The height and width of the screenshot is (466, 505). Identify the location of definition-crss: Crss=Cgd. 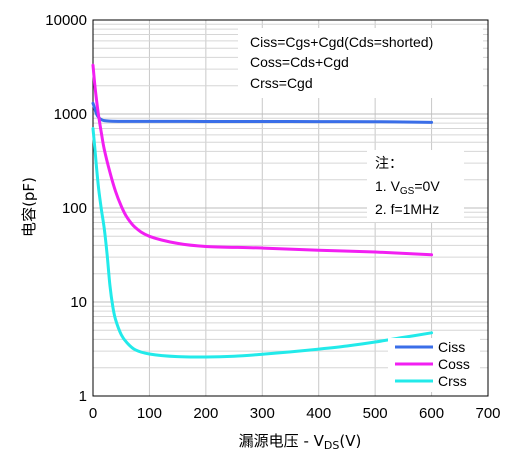
(281, 83).